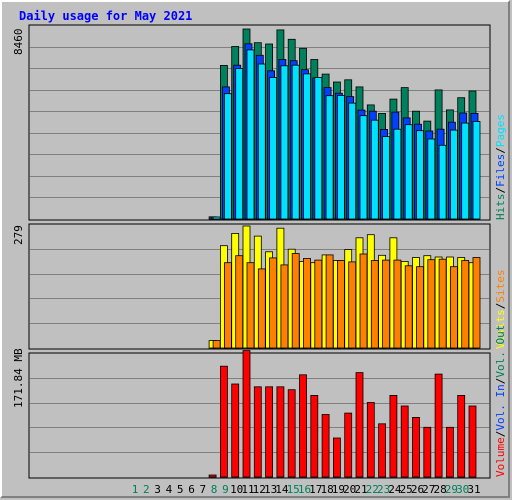  I want to click on panel-middle-max-label: 279, so click(18, 235).